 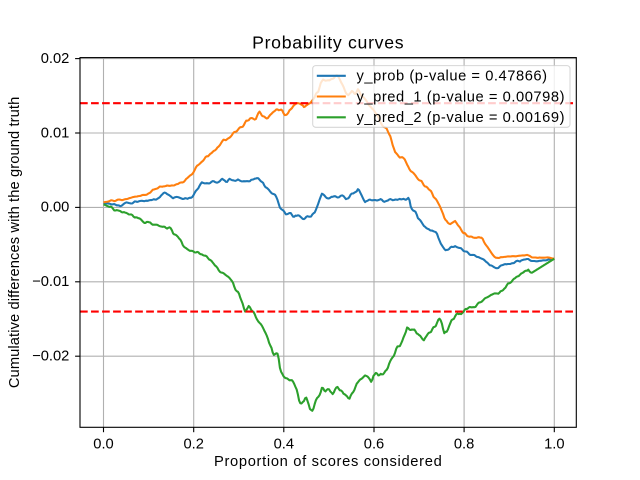 I want to click on svg-text: 0.6, so click(x=374, y=445).